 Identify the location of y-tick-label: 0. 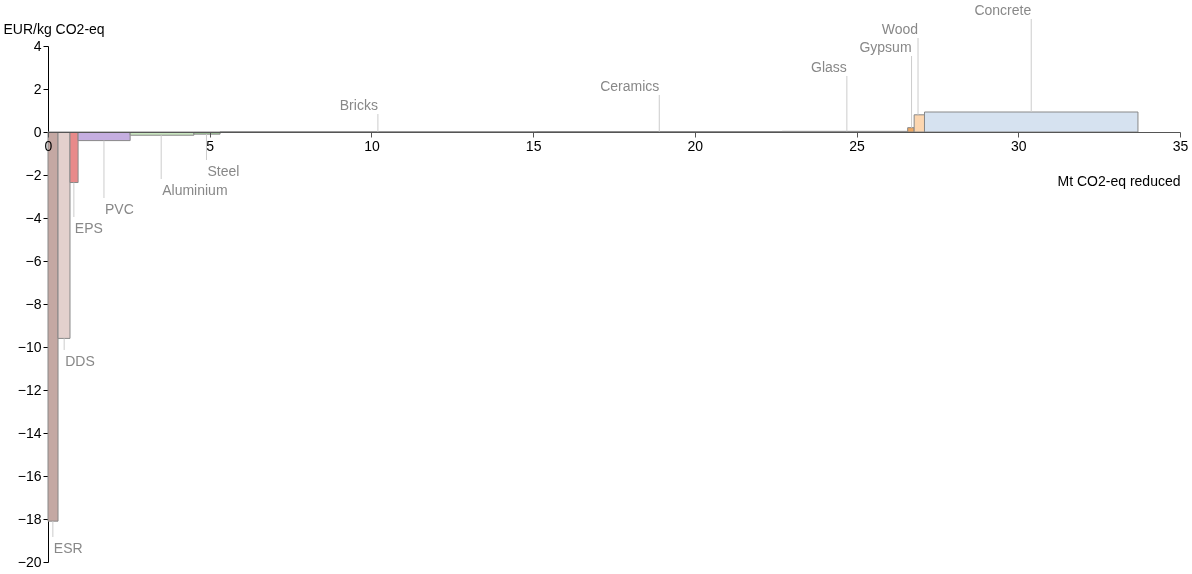
(37, 131).